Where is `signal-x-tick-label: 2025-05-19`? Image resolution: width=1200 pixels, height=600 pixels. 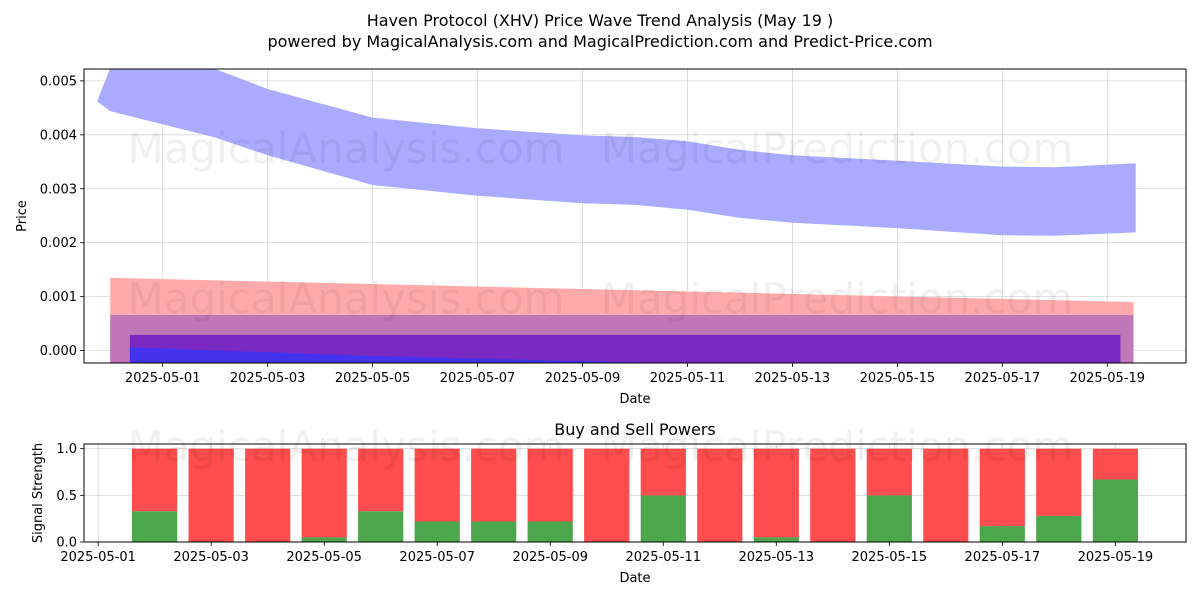 signal-x-tick-label: 2025-05-19 is located at coordinates (1116, 557).